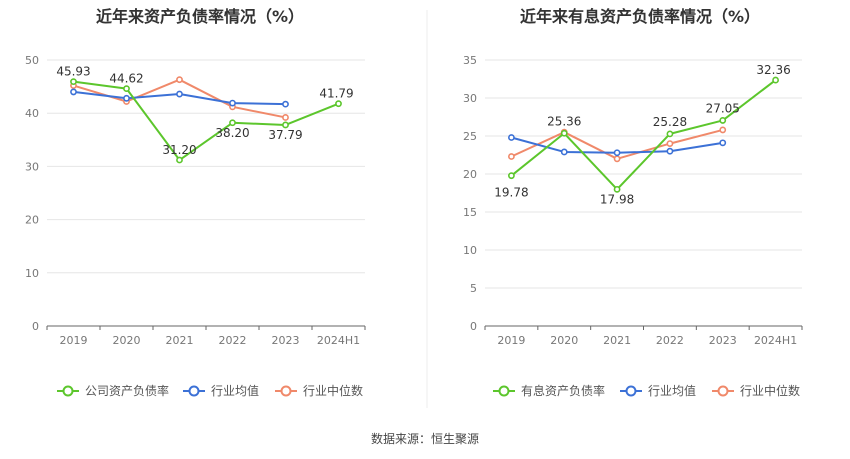 The width and height of the screenshot is (850, 459). I want to click on y-tick-label: 25, so click(470, 136).